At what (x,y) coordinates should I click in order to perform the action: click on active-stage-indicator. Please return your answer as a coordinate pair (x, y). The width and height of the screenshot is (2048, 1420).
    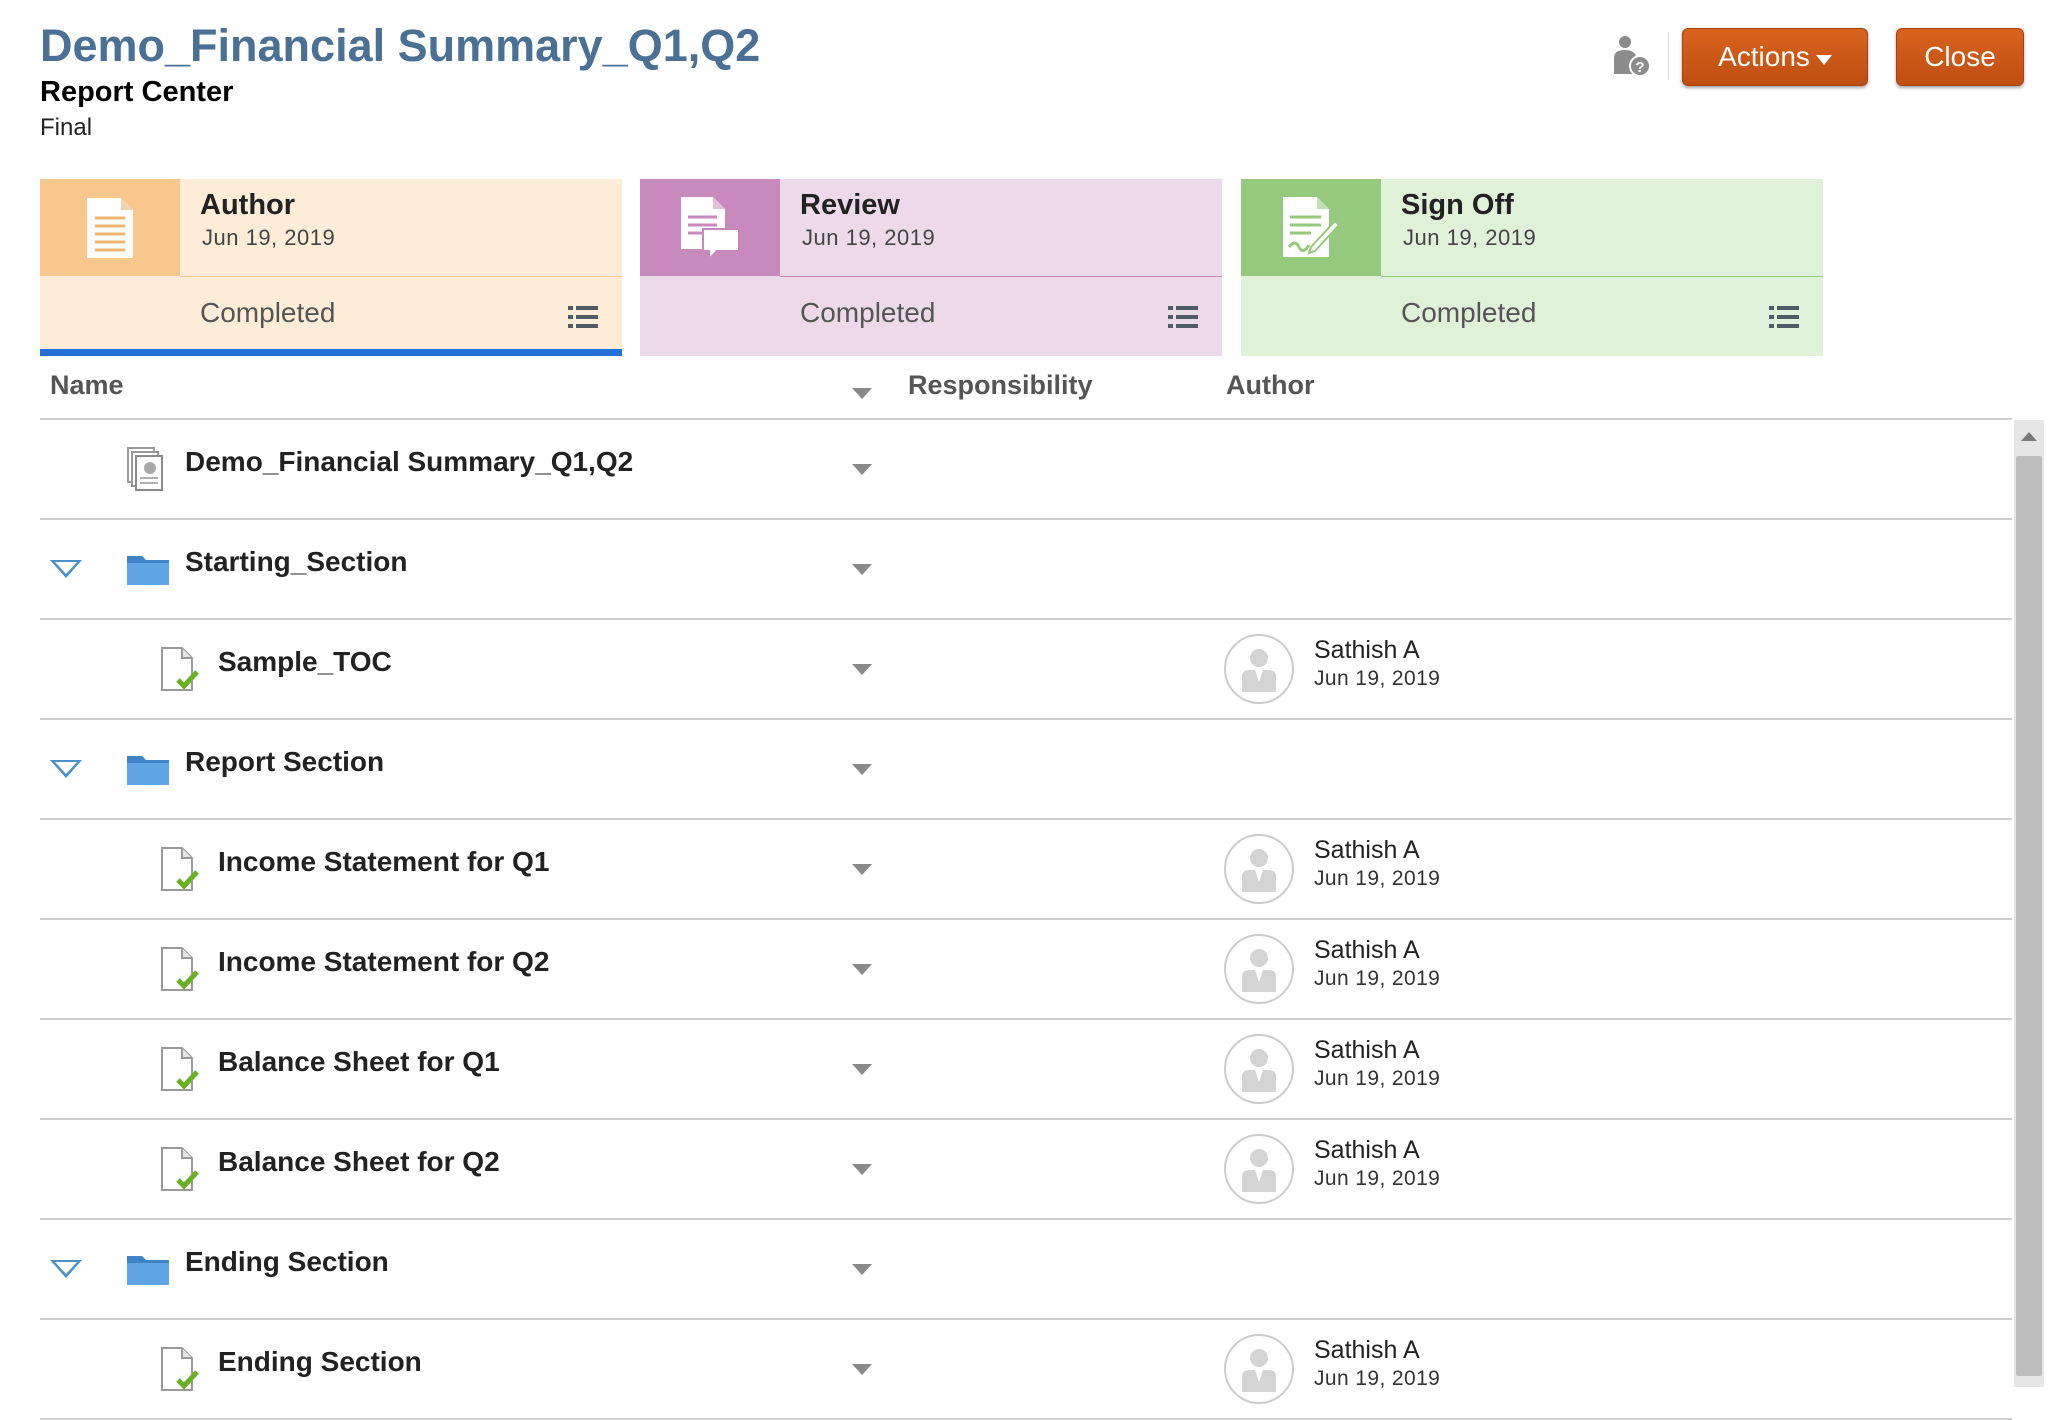
    Looking at the image, I should click on (331, 352).